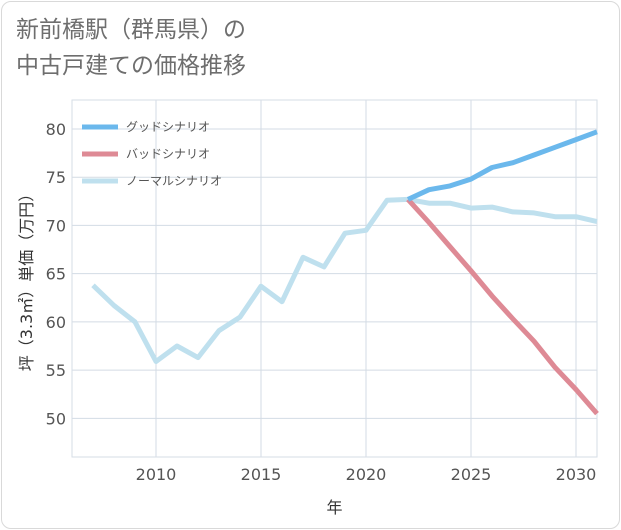 The height and width of the screenshot is (530, 621). What do you see at coordinates (56, 177) in the screenshot?
I see `y-tick-label: 75` at bounding box center [56, 177].